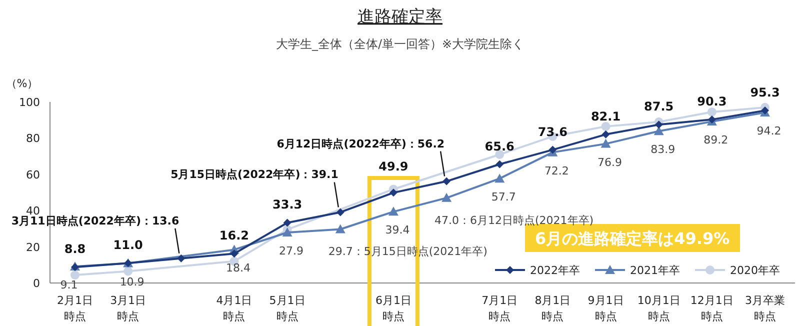  I want to click on y-tick-label: 60, so click(33, 175).